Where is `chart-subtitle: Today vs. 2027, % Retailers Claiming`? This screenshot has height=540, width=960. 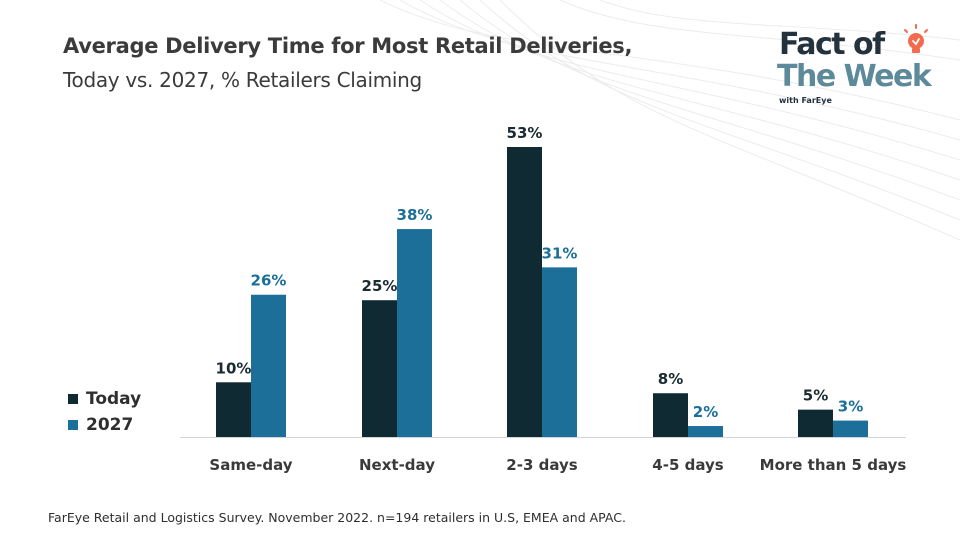 chart-subtitle: Today vs. 2027, % Retailers Claiming is located at coordinates (242, 80).